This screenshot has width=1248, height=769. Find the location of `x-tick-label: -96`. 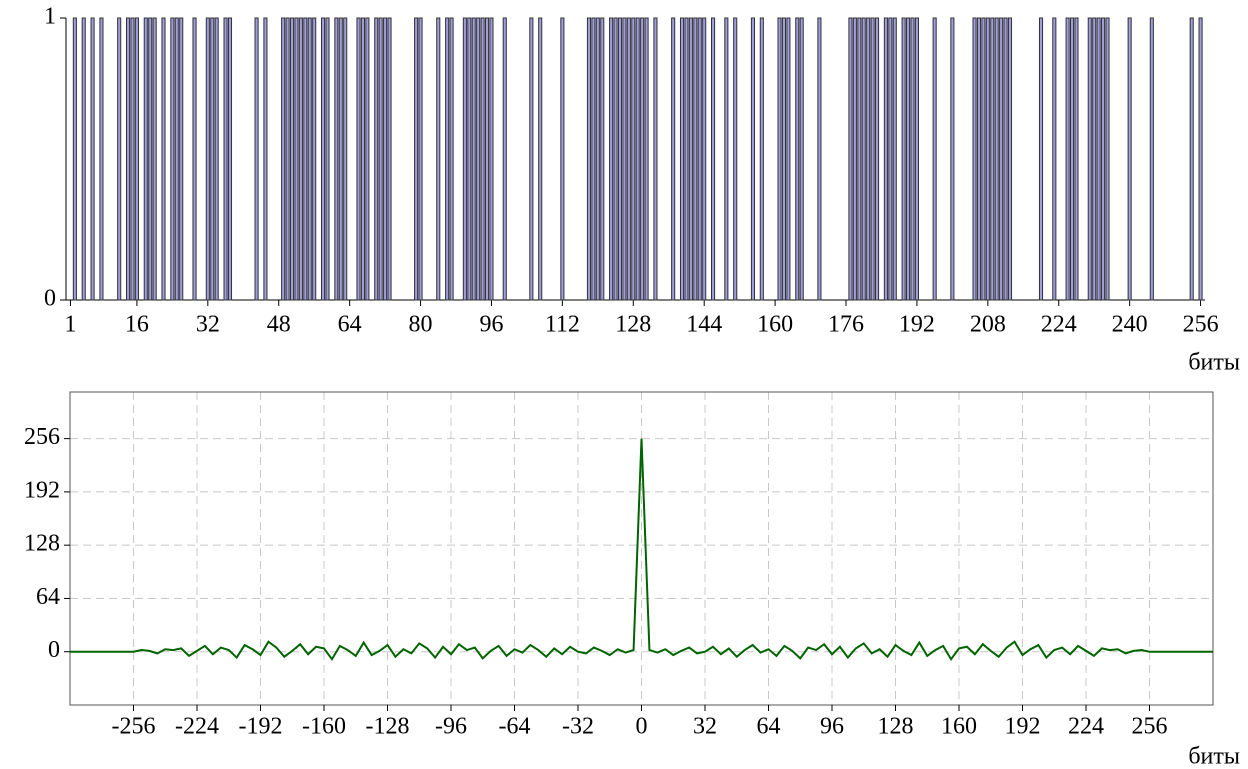

x-tick-label: -96 is located at coordinates (451, 727).